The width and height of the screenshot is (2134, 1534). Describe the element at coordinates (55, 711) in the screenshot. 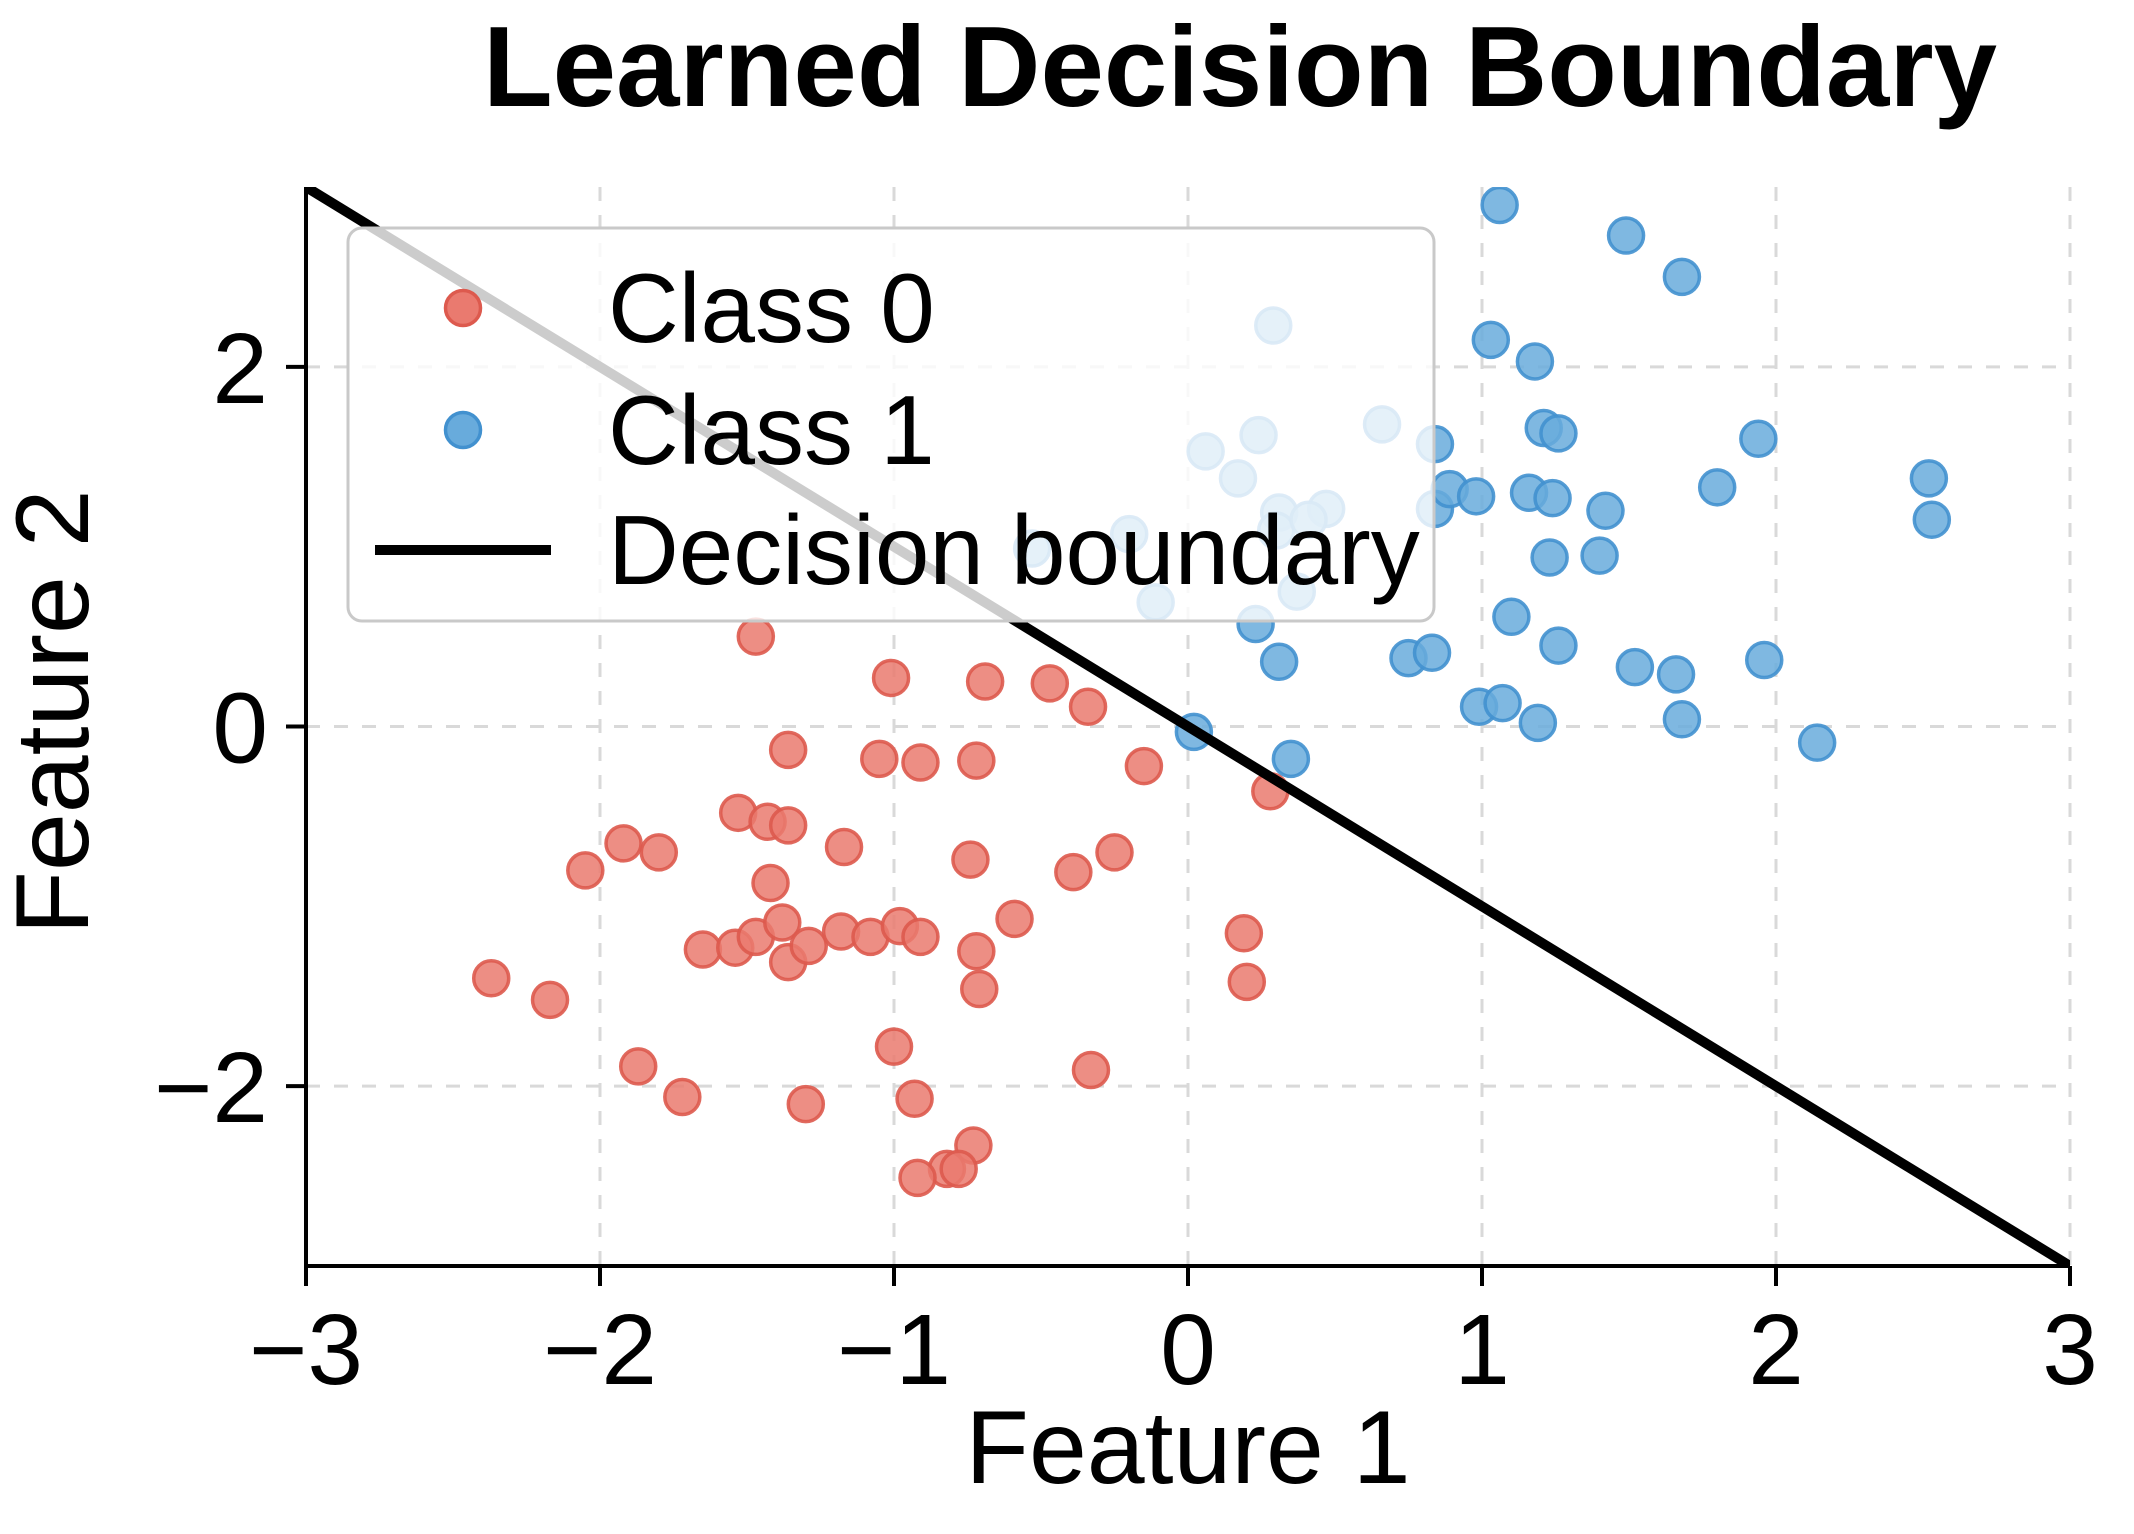

I see `y-axis-label: Feature 2` at that location.